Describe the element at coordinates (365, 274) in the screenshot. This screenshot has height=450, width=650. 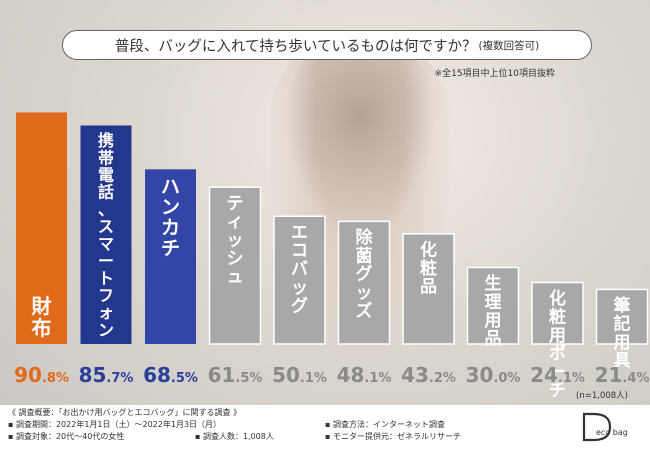
I see `category-label-6: 除菌グッズ` at that location.